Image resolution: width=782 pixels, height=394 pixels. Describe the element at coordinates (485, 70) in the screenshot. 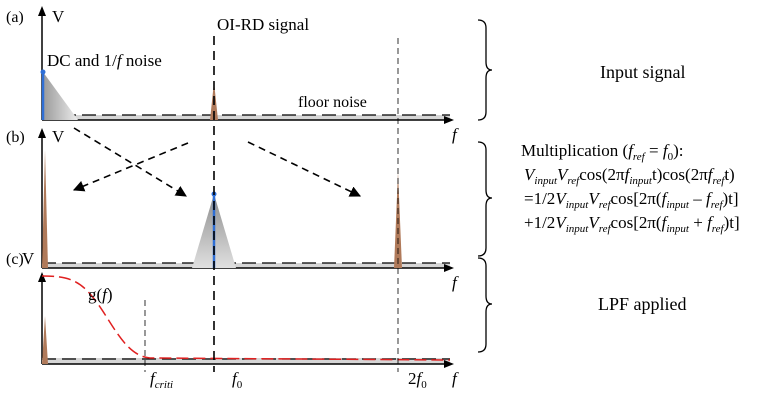

I see `brace-input-signal` at that location.